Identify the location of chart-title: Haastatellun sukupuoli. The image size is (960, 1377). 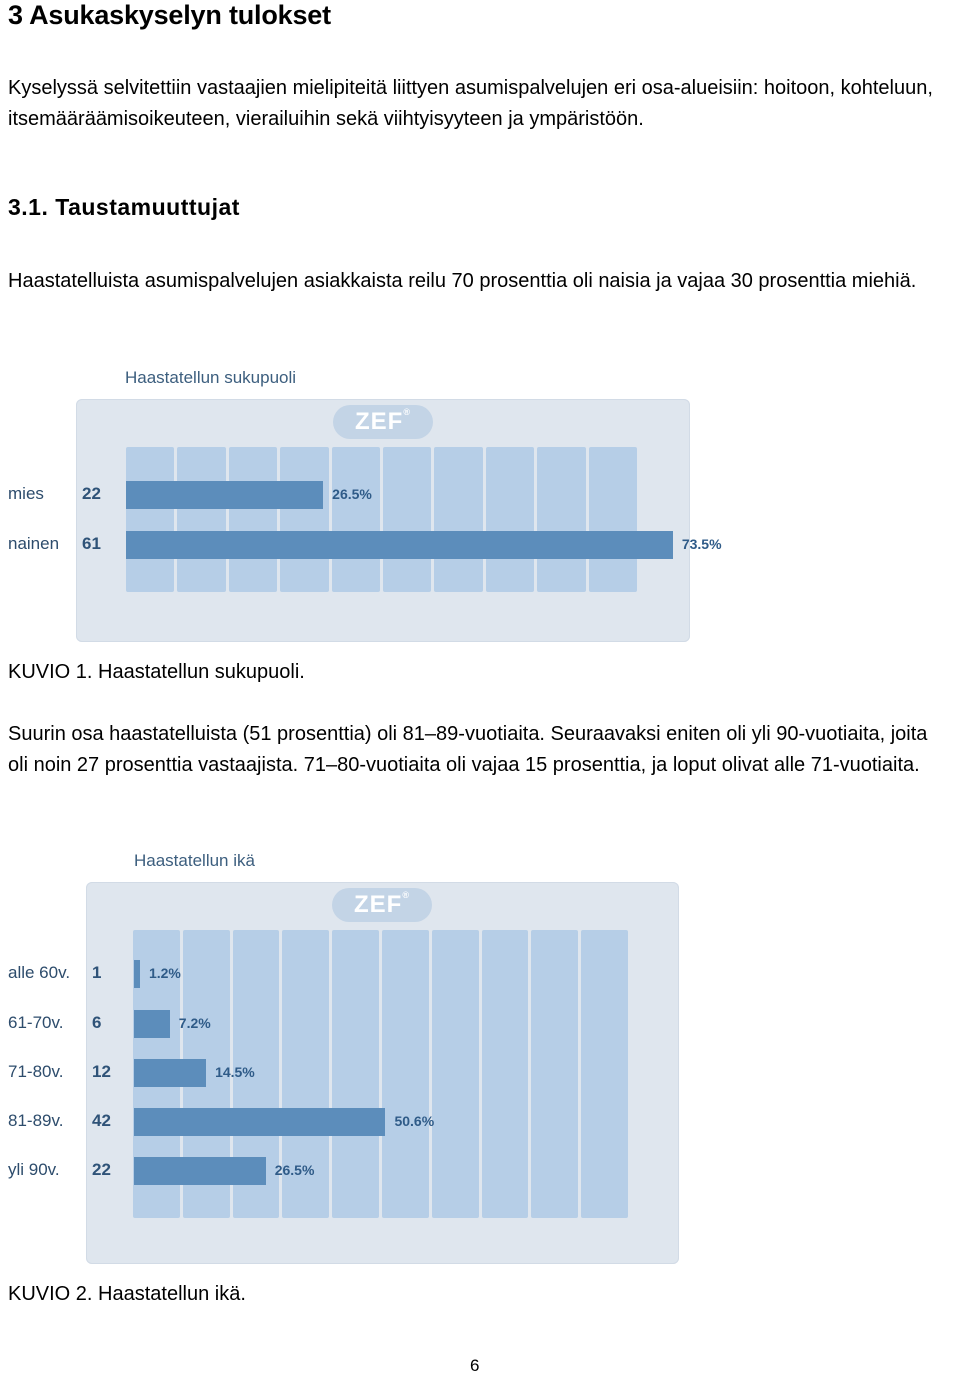
(211, 377).